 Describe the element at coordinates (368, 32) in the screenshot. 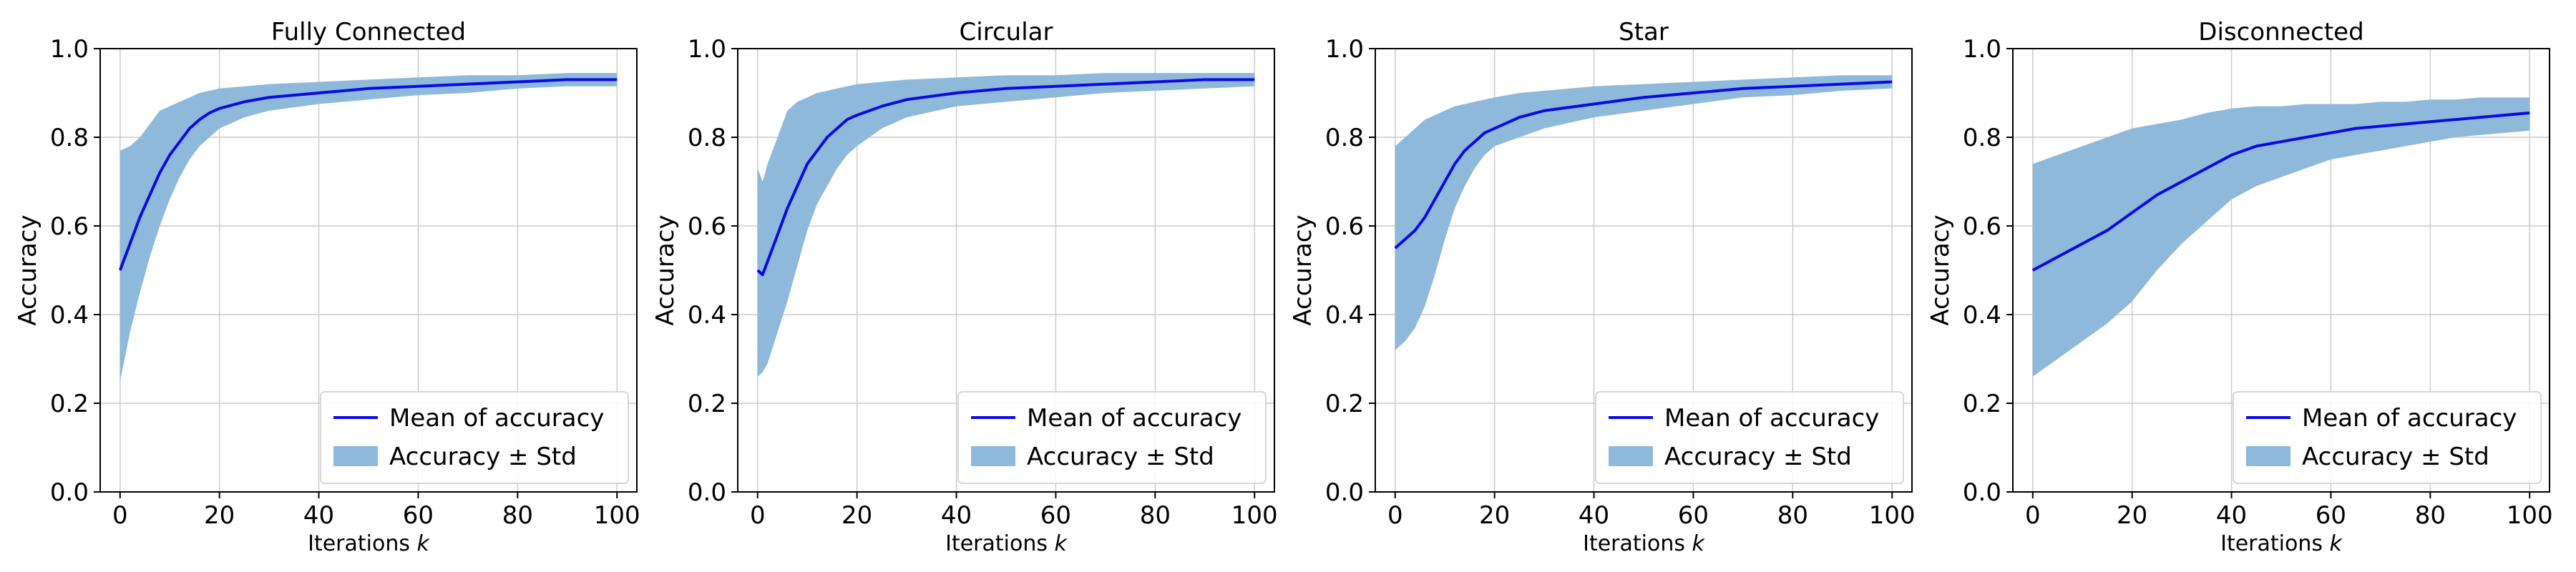

I see `chart-title: Fully Connected` at that location.